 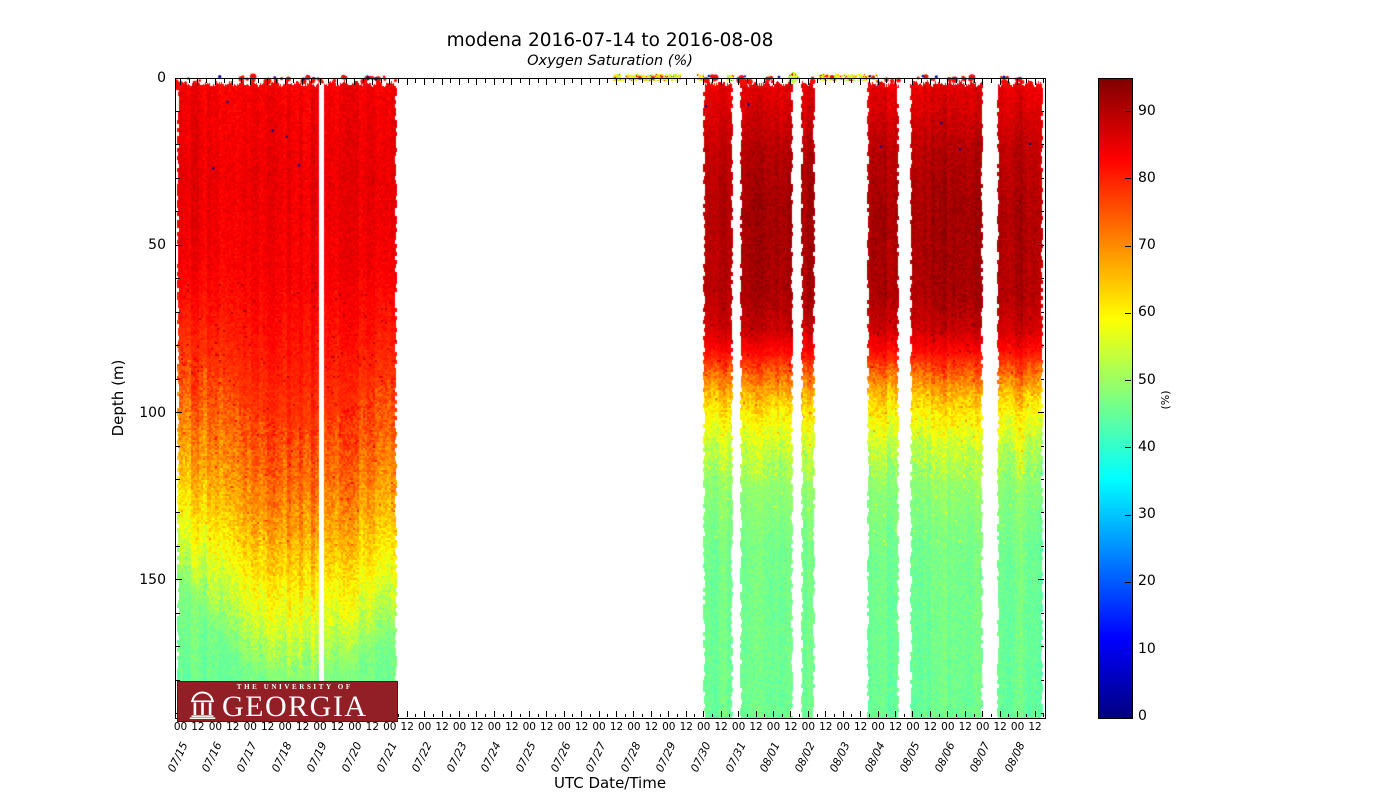 What do you see at coordinates (118, 398) in the screenshot?
I see `y-axis-label: Depth (m)` at bounding box center [118, 398].